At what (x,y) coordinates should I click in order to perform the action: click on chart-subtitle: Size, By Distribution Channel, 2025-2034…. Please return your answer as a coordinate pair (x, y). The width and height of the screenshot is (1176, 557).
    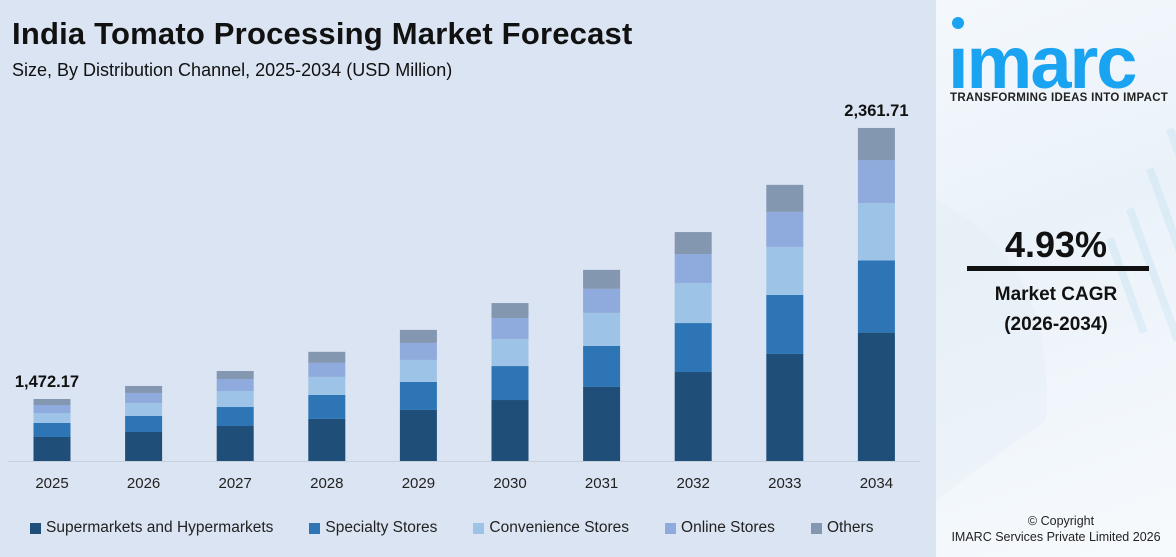
    Looking at the image, I should click on (232, 70).